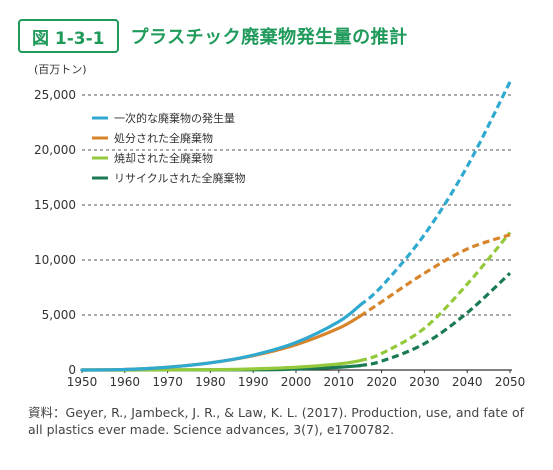 The image size is (553, 470). What do you see at coordinates (339, 382) in the screenshot?
I see `x-tick-label: 2010` at bounding box center [339, 382].